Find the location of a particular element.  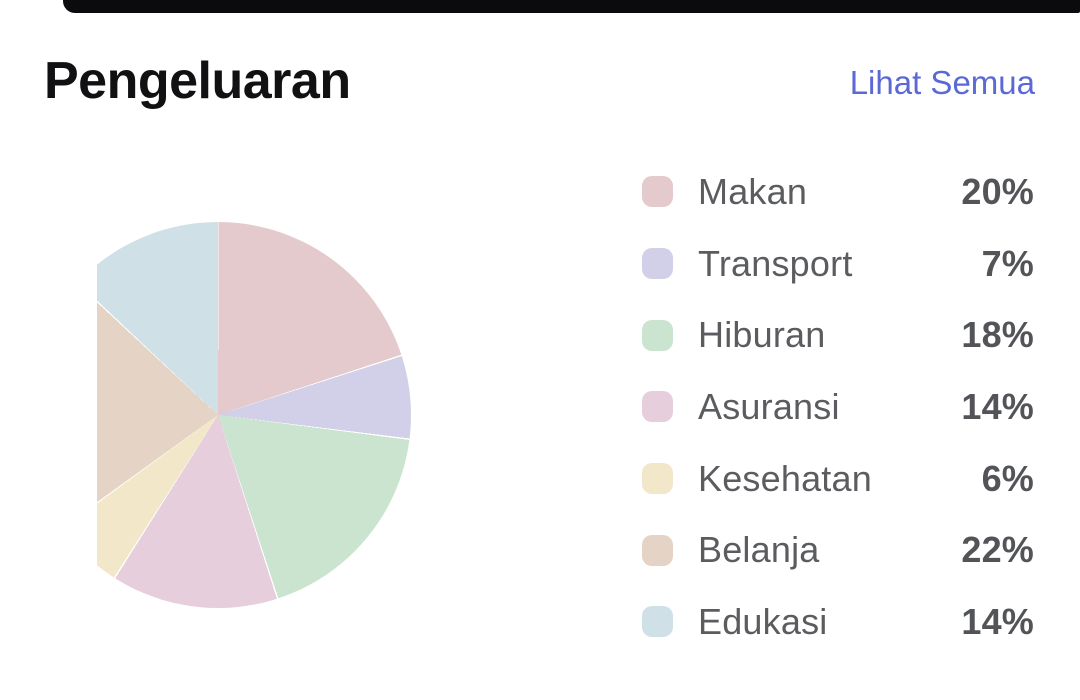

legend-item: Kesehatan 6% is located at coordinates (838, 479).